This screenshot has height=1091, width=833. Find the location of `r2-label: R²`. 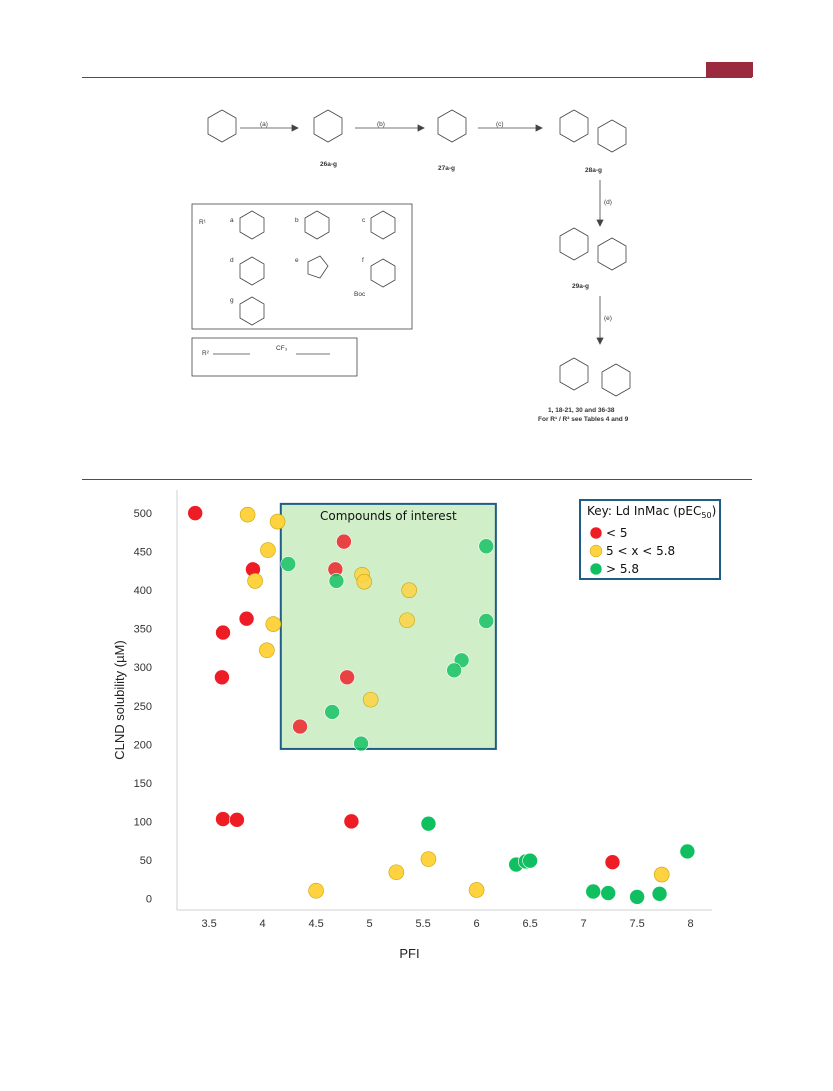

r2-label: R² is located at coordinates (206, 353).